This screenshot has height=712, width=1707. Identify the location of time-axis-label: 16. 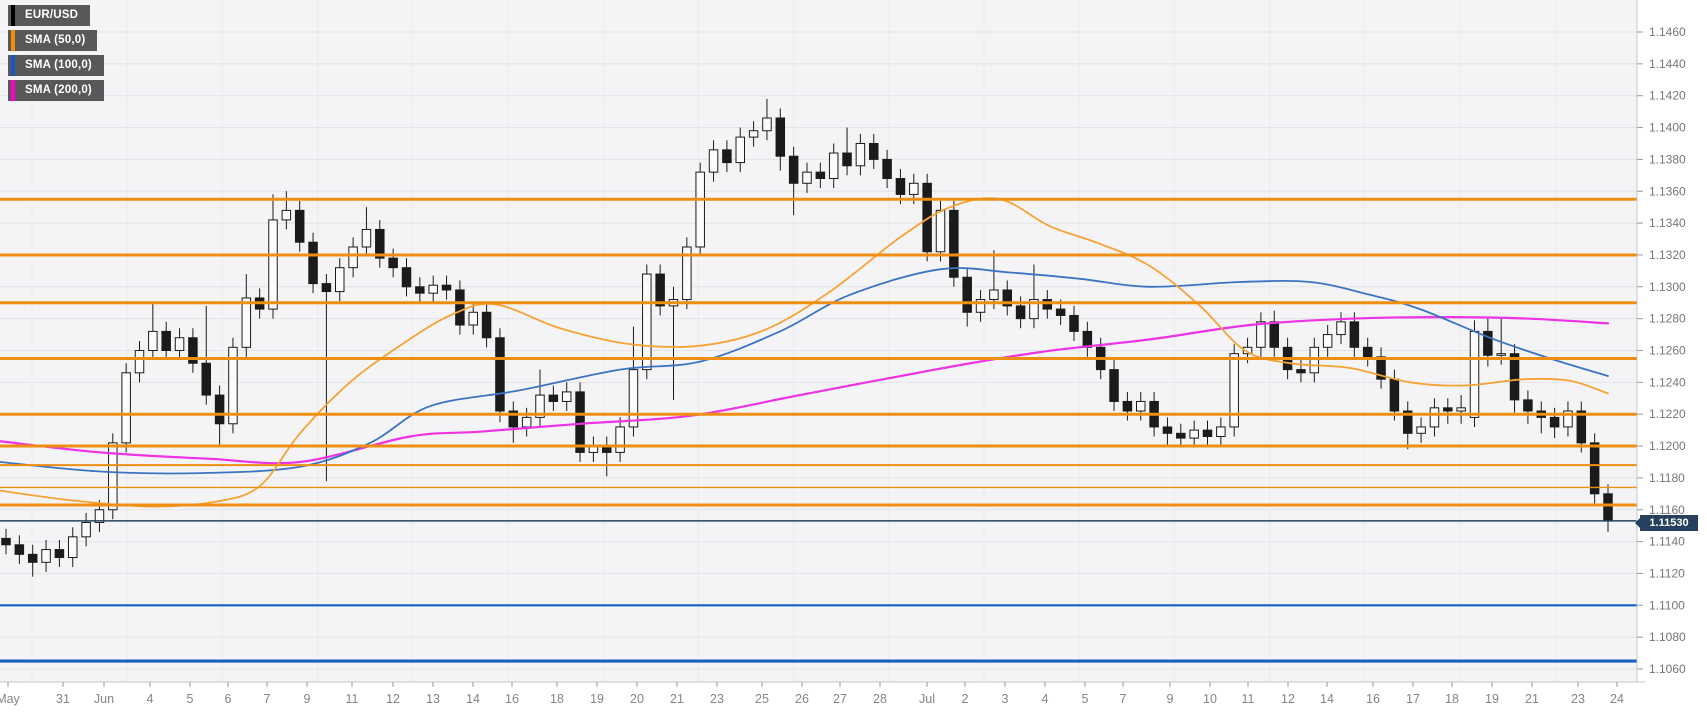
(1373, 699).